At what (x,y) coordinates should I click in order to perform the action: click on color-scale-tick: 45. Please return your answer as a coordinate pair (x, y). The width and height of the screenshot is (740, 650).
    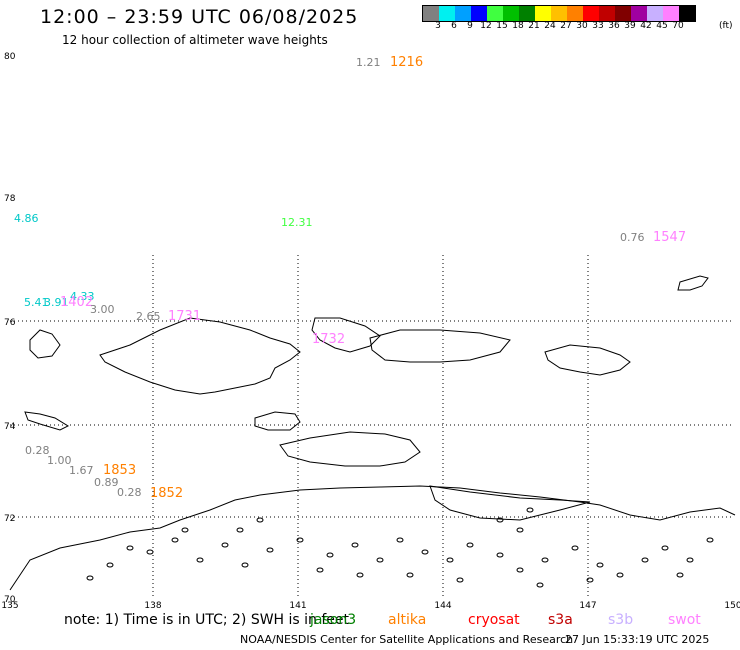
    Looking at the image, I should click on (662, 26).